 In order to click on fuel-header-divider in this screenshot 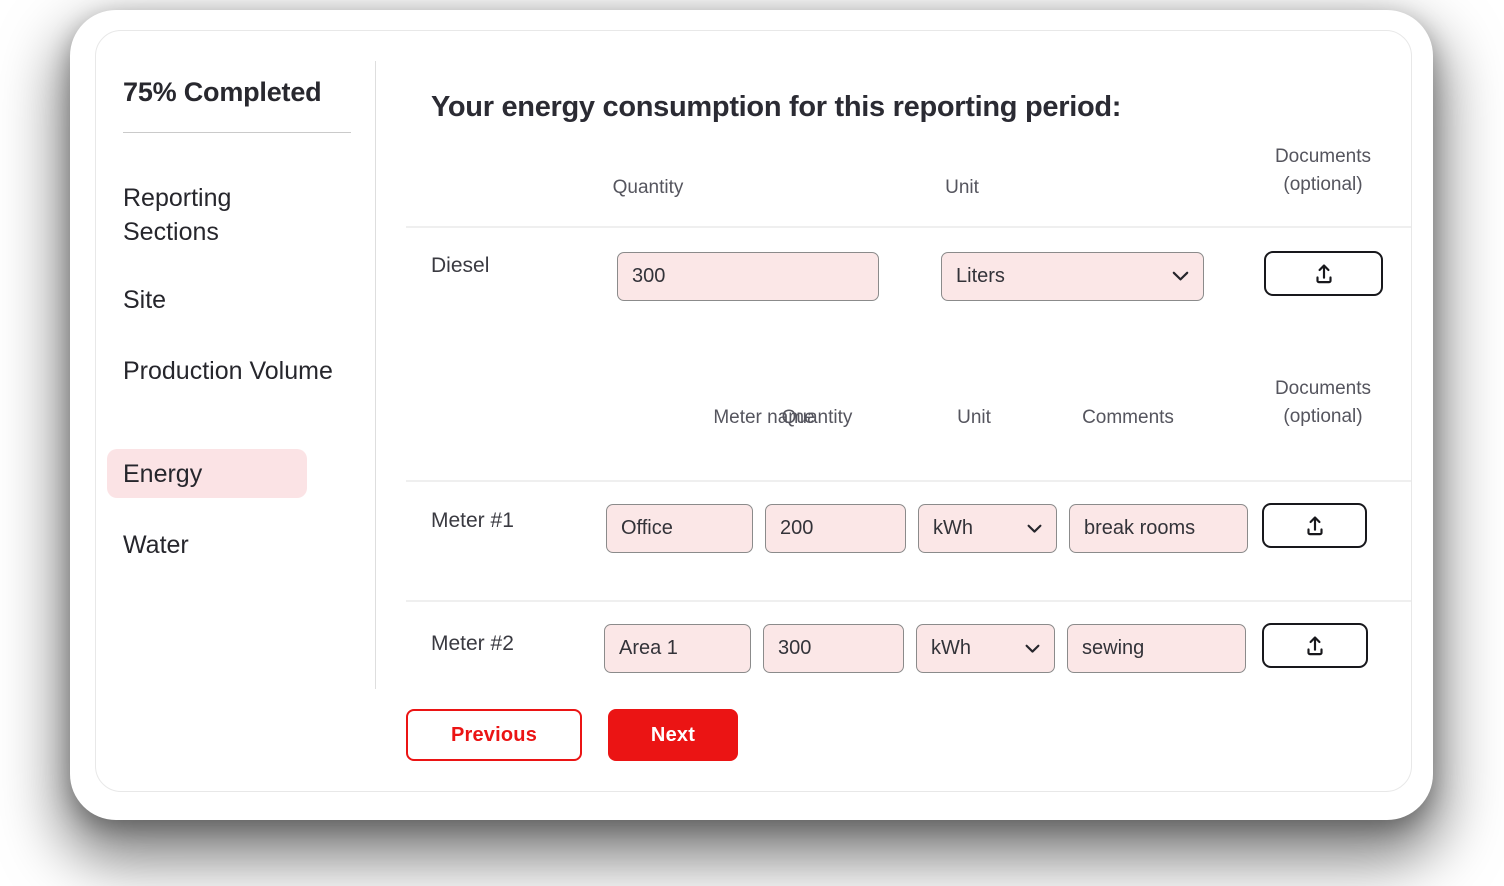, I will do `click(908, 227)`.